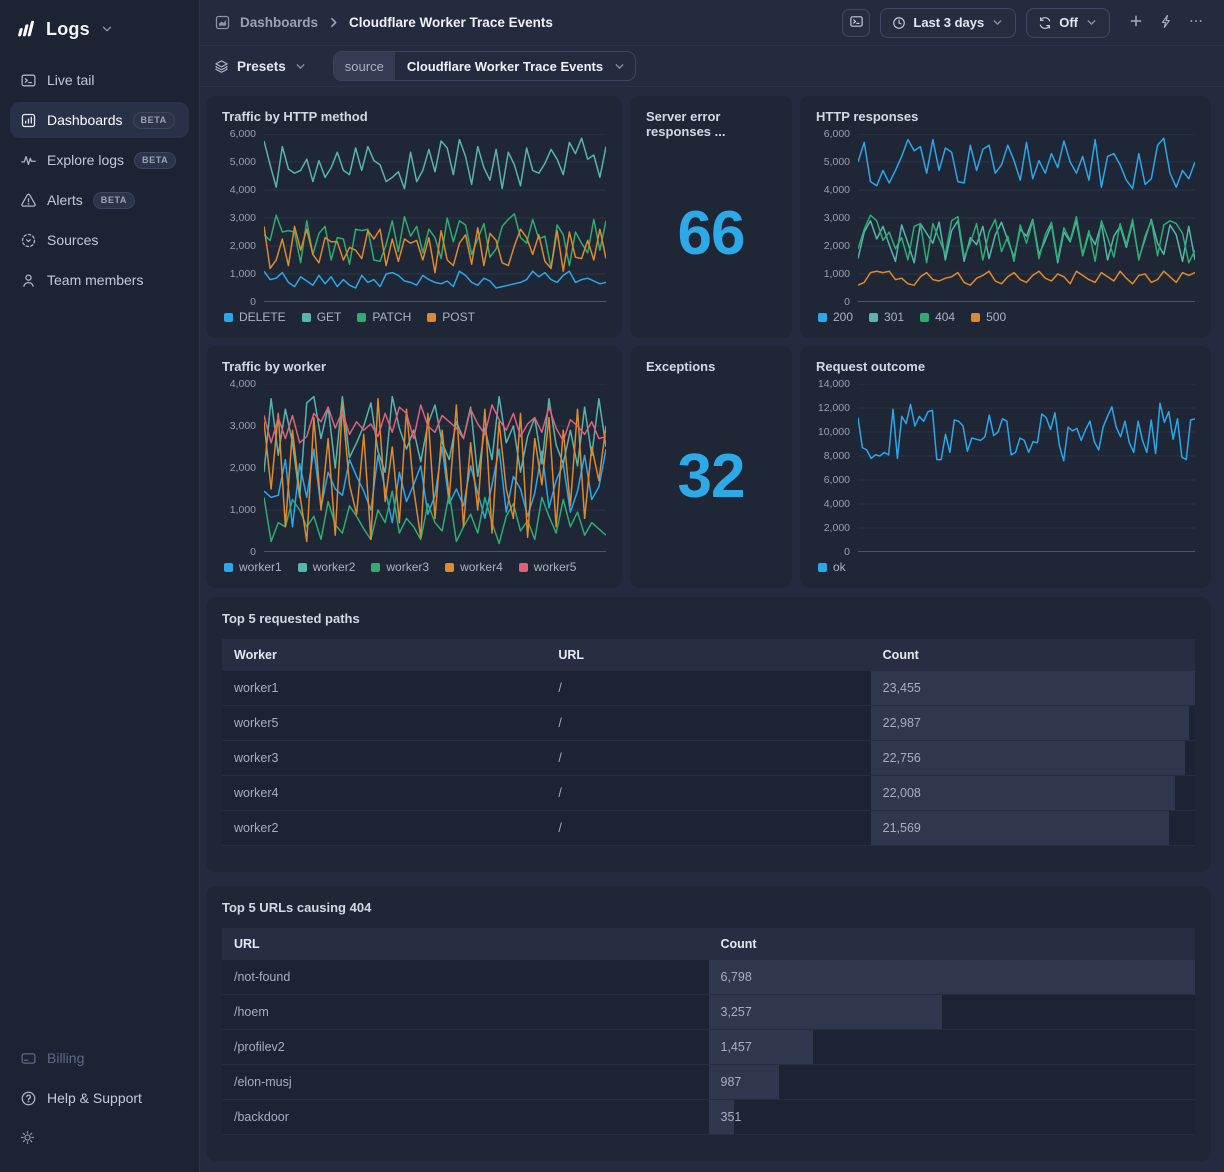 The width and height of the screenshot is (1224, 1172). What do you see at coordinates (465, 1117) in the screenshot?
I see `table-cell: /backdoor` at bounding box center [465, 1117].